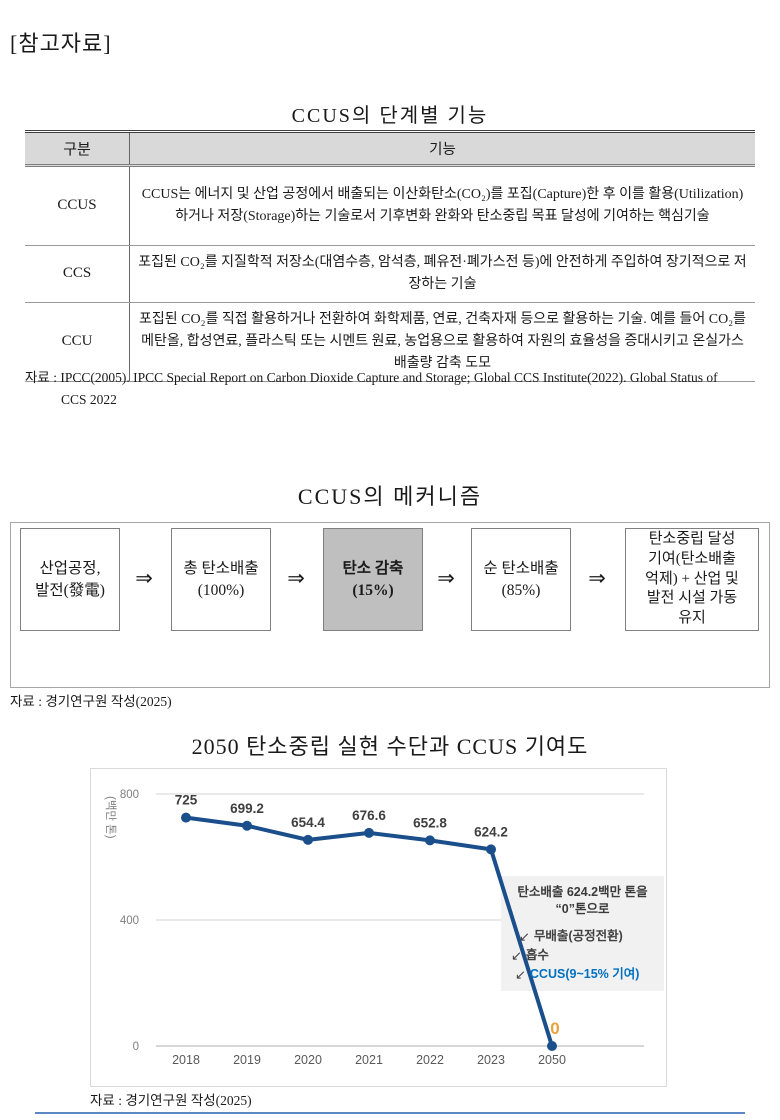 The height and width of the screenshot is (1120, 780). What do you see at coordinates (584, 974) in the screenshot?
I see `annotation-item-label: CCUS(9~15% 기여)` at bounding box center [584, 974].